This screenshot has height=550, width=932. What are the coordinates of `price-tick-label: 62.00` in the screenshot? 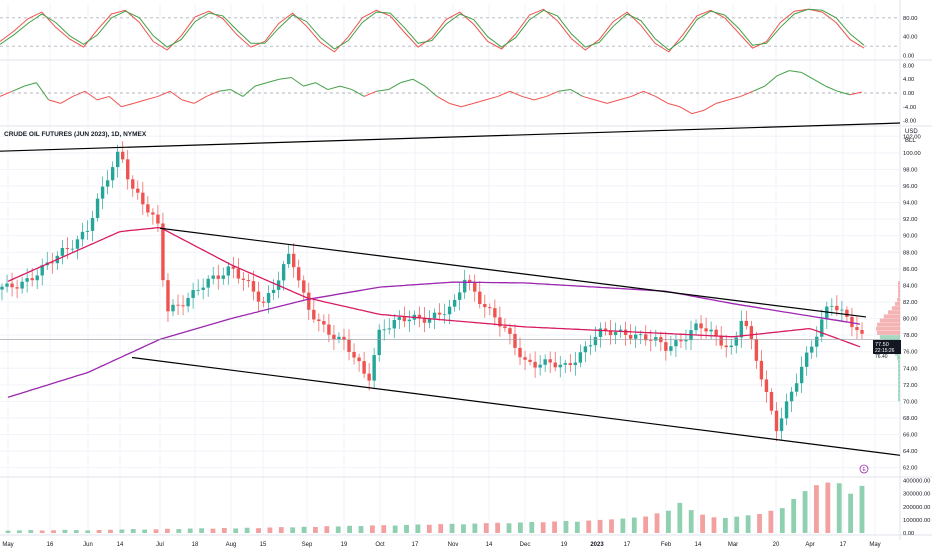 It's located at (910, 469).